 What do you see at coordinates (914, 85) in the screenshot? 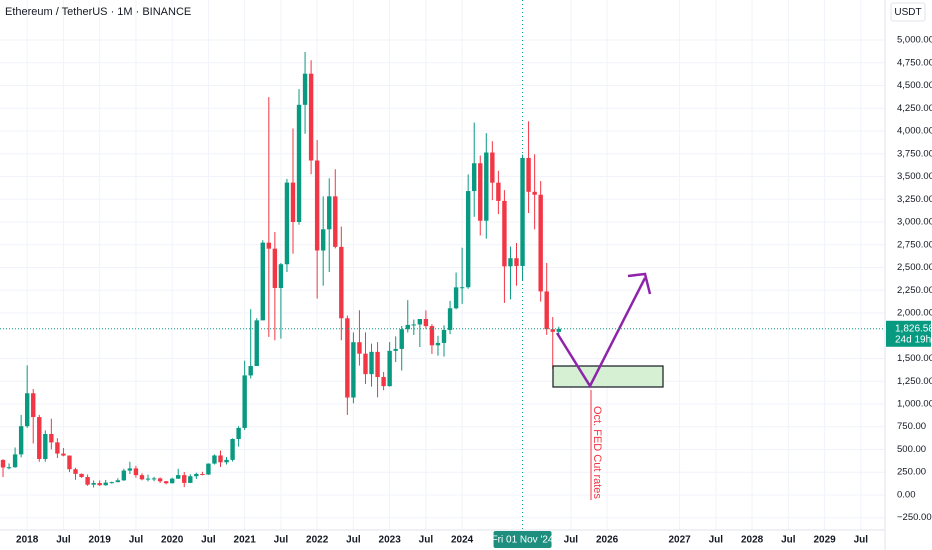
I see `y-tick-label: 4,500.00` at bounding box center [914, 85].